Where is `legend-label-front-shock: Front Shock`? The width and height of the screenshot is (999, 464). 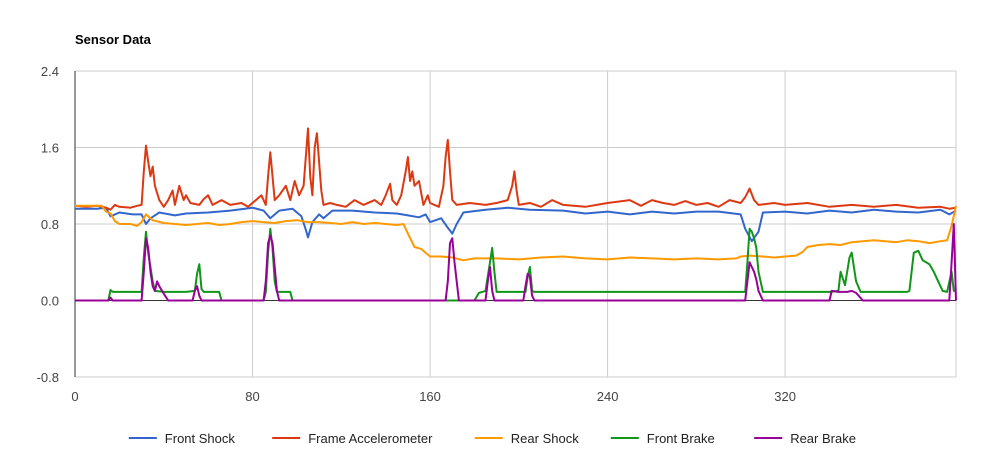 legend-label-front-shock: Front Shock is located at coordinates (200, 438).